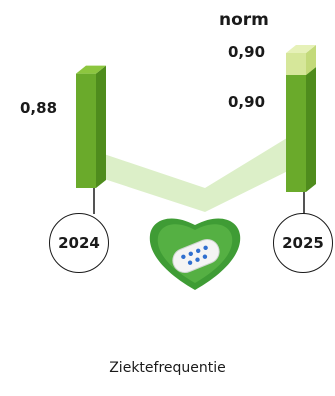  I want to click on year-badge-2025: 2025, so click(303, 243).